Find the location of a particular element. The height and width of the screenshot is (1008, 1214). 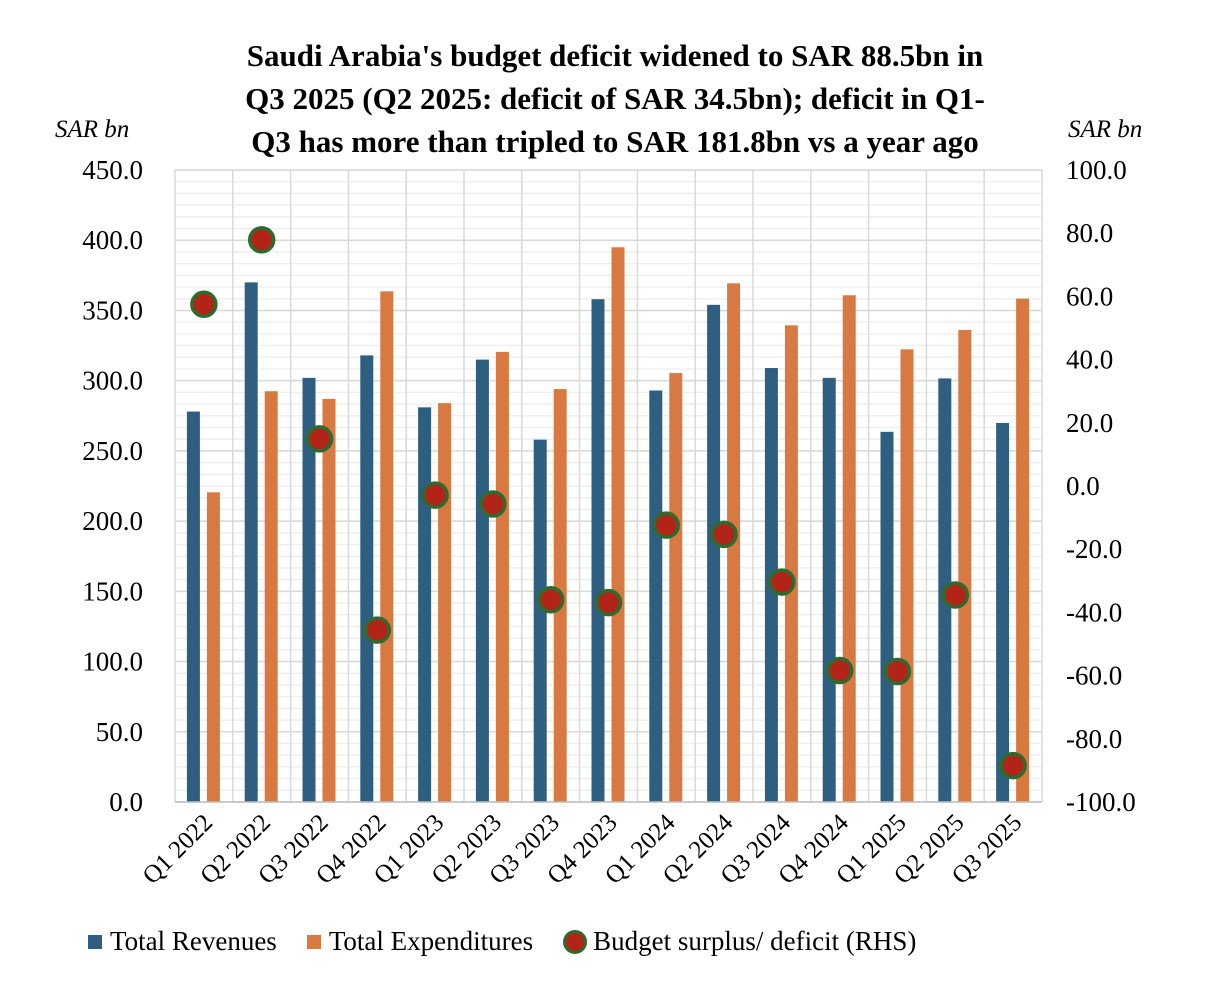

legend-item-balance: Budget surplus/ deficit (RHS) is located at coordinates (739, 941).